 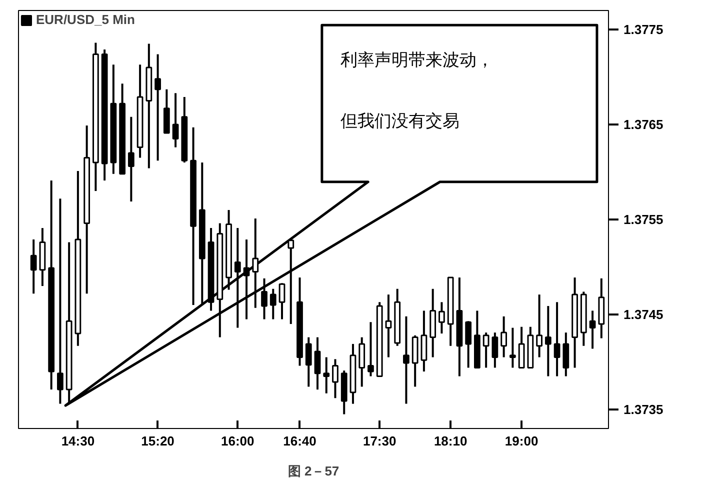 What do you see at coordinates (85, 19) in the screenshot?
I see `legend-label: EUR/USD_5 Min` at bounding box center [85, 19].